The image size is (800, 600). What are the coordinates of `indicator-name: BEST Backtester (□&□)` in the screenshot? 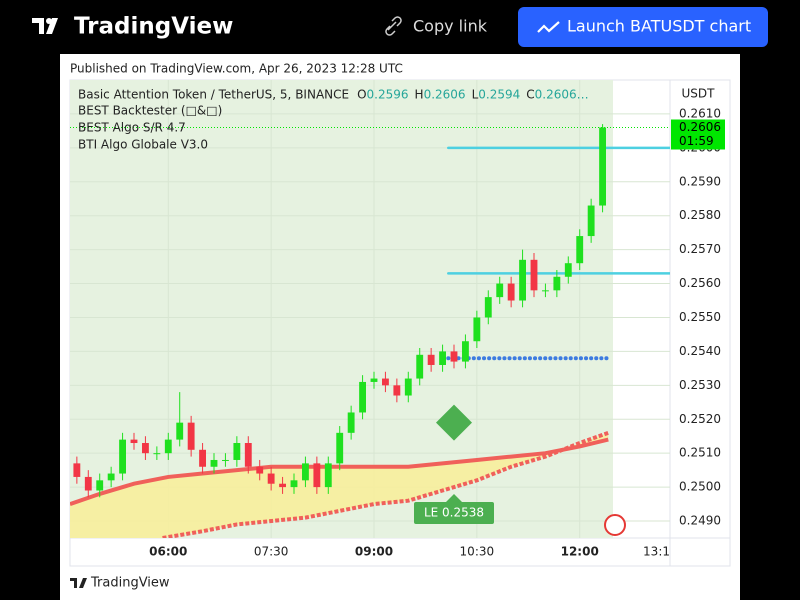 It's located at (150, 111).